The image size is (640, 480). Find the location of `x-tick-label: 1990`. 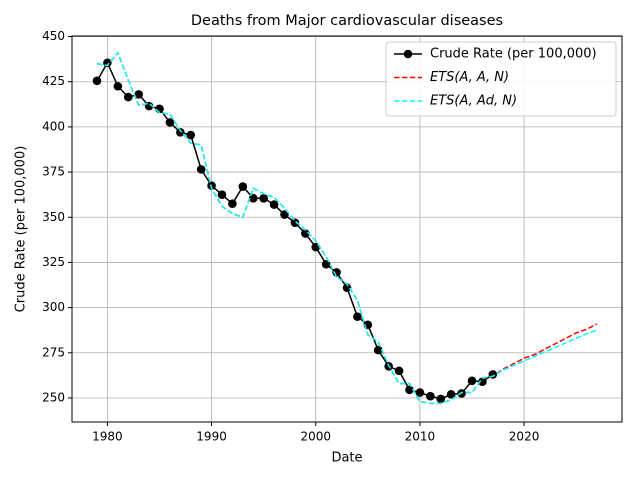

x-tick-label: 1990 is located at coordinates (211, 437).